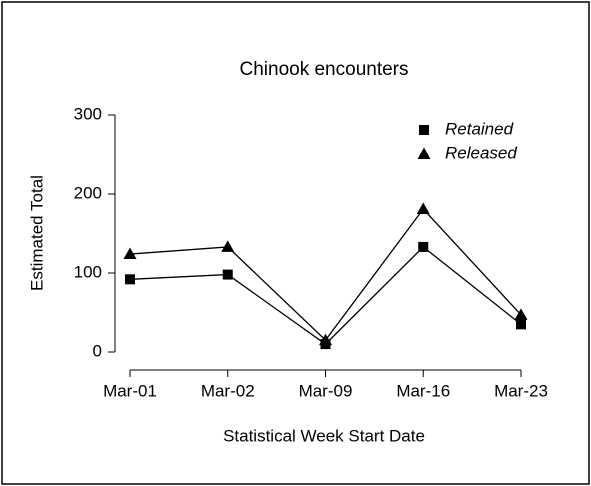 The image size is (591, 486). Describe the element at coordinates (88, 192) in the screenshot. I see `y-tick-label: 200` at that location.